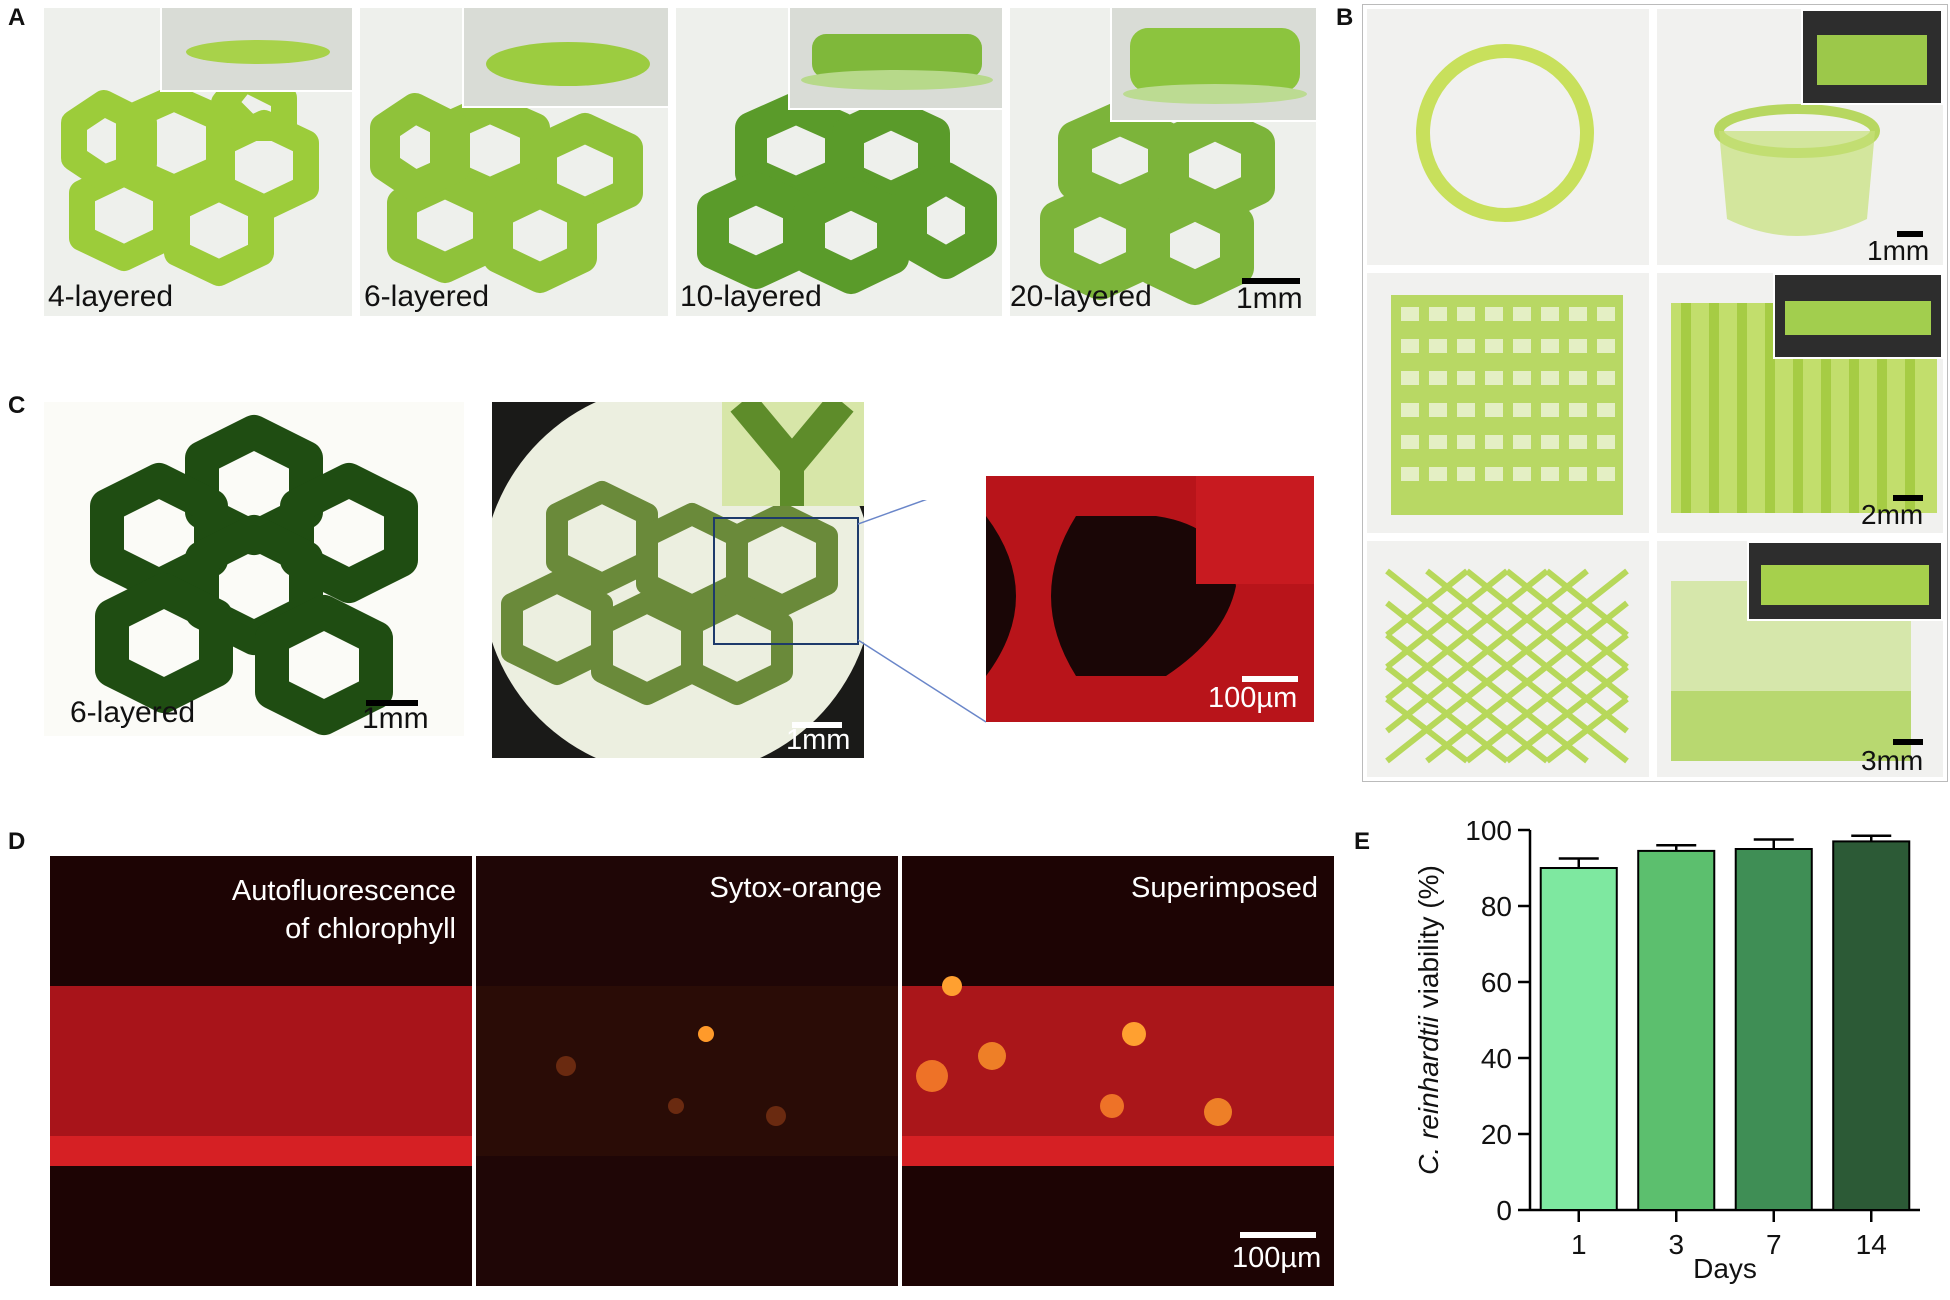 The width and height of the screenshot is (1950, 1300). What do you see at coordinates (1871, 1244) in the screenshot?
I see `x-tick-label: 14` at bounding box center [1871, 1244].